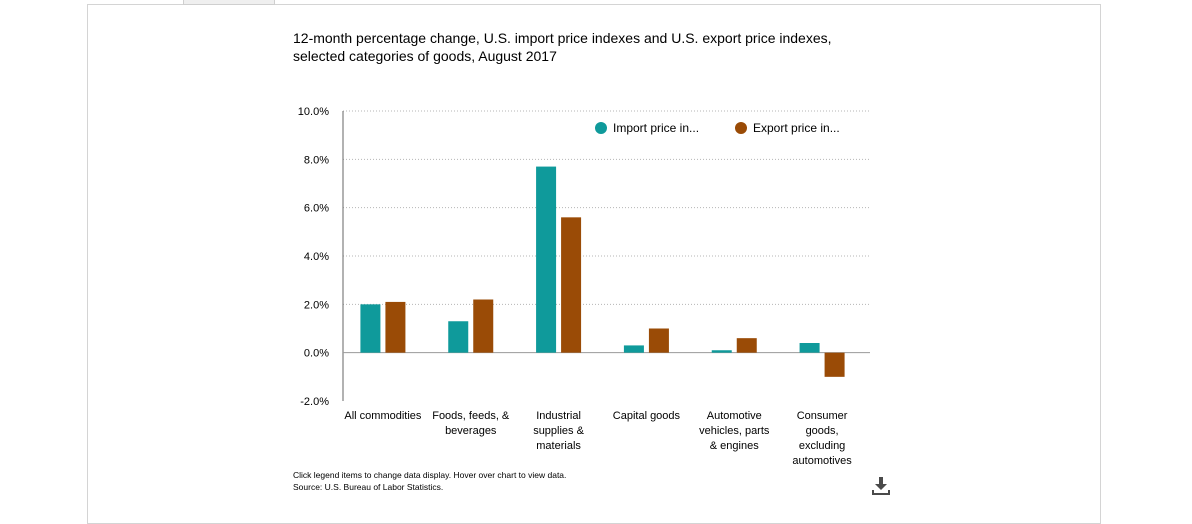 This screenshot has height=524, width=1192. I want to click on x-tick-label: All commodities, so click(383, 416).